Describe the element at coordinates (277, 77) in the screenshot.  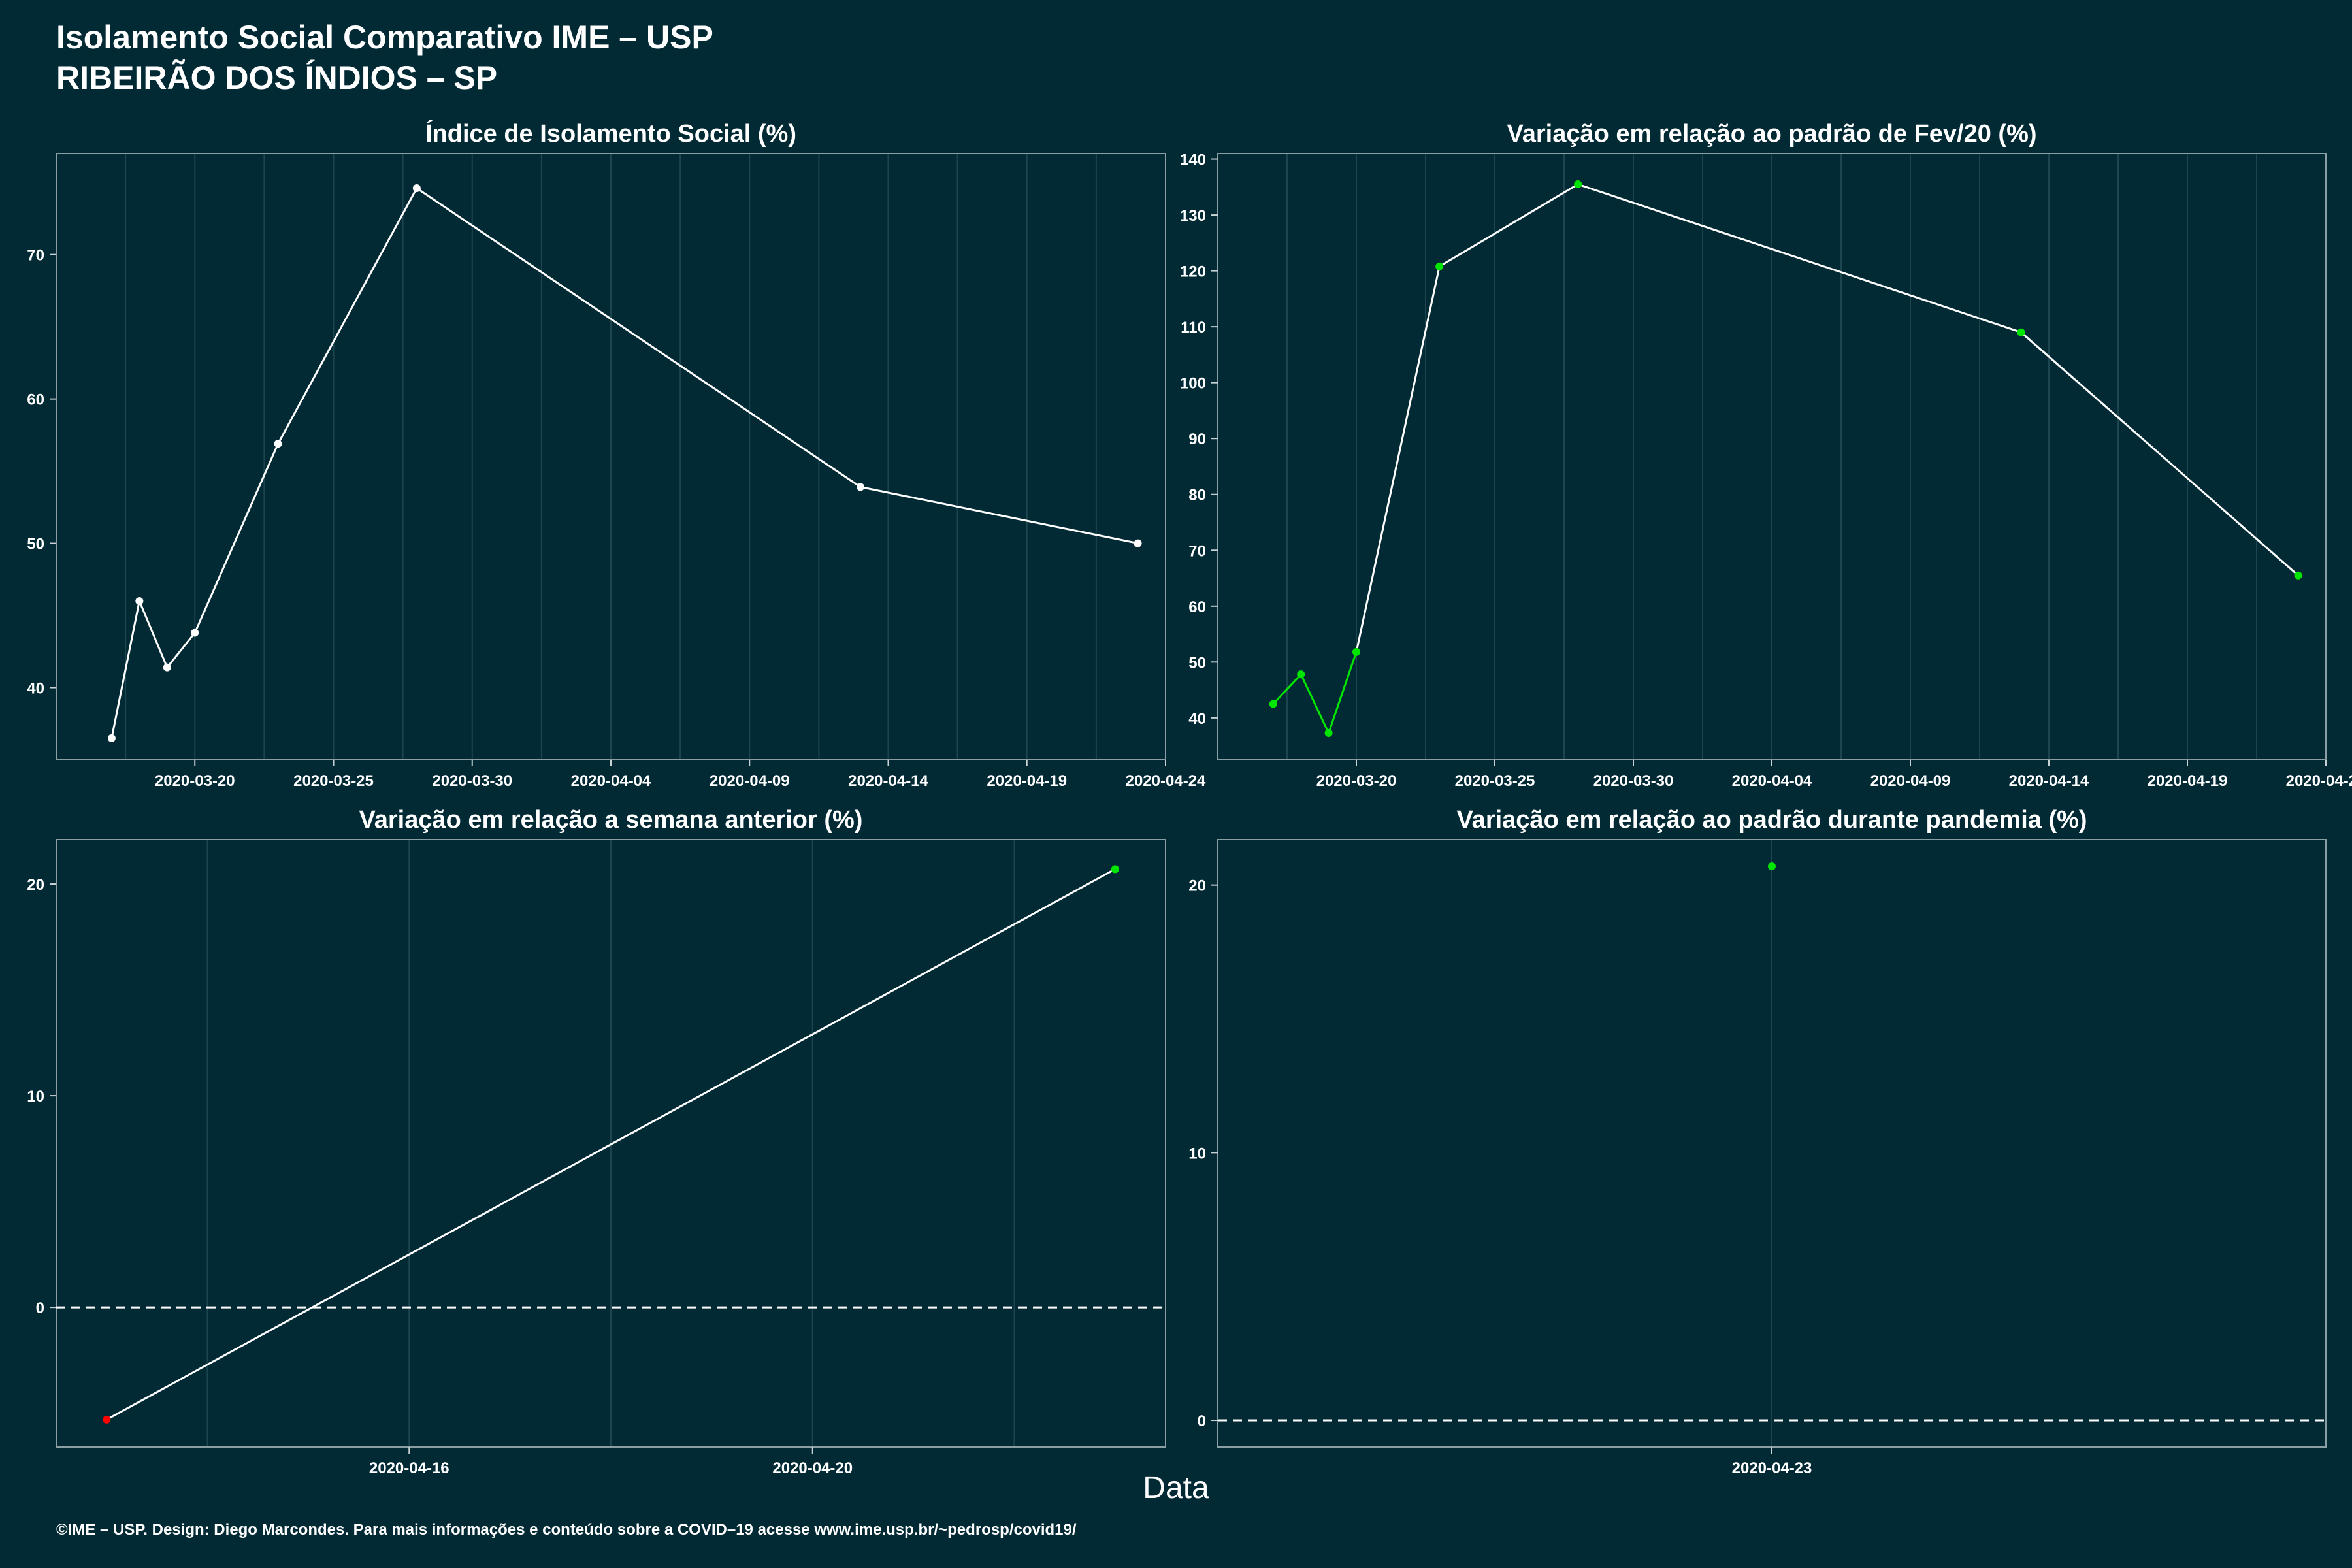
I see `page-subtitle: RIBEIRÃO DOS ÍNDIOS – SP` at that location.